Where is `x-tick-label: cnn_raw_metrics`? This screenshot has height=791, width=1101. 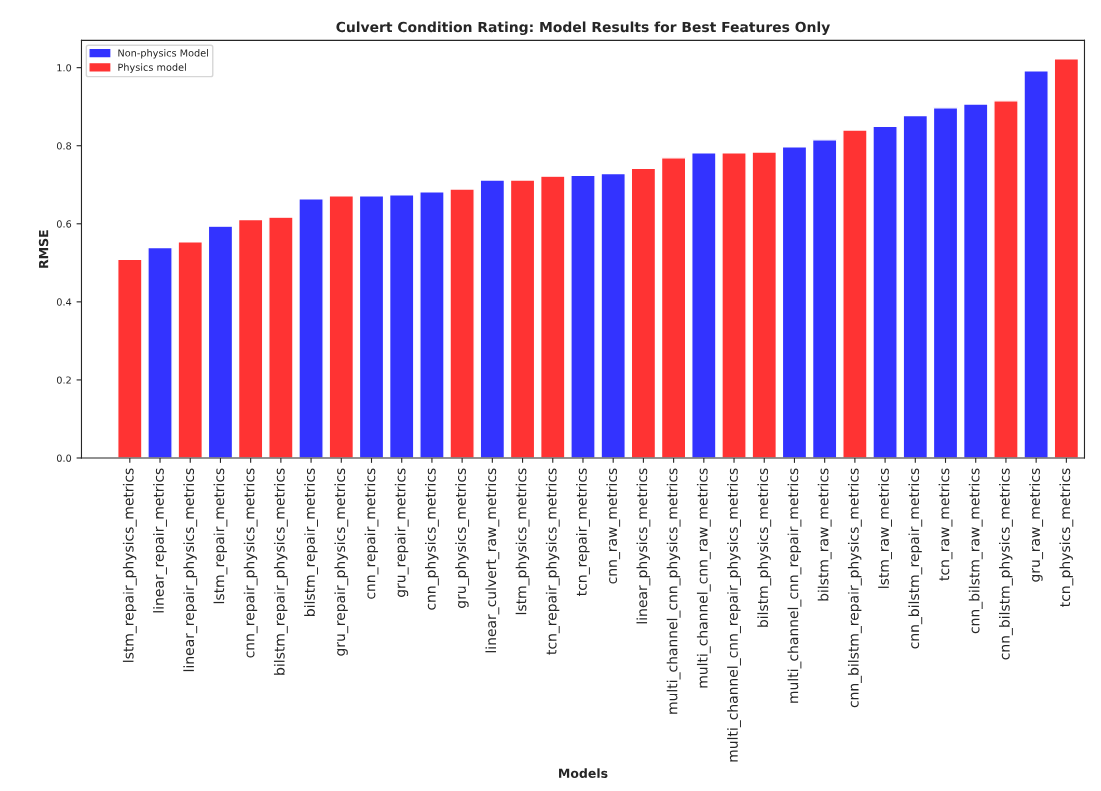 x-tick-label: cnn_raw_metrics is located at coordinates (613, 526).